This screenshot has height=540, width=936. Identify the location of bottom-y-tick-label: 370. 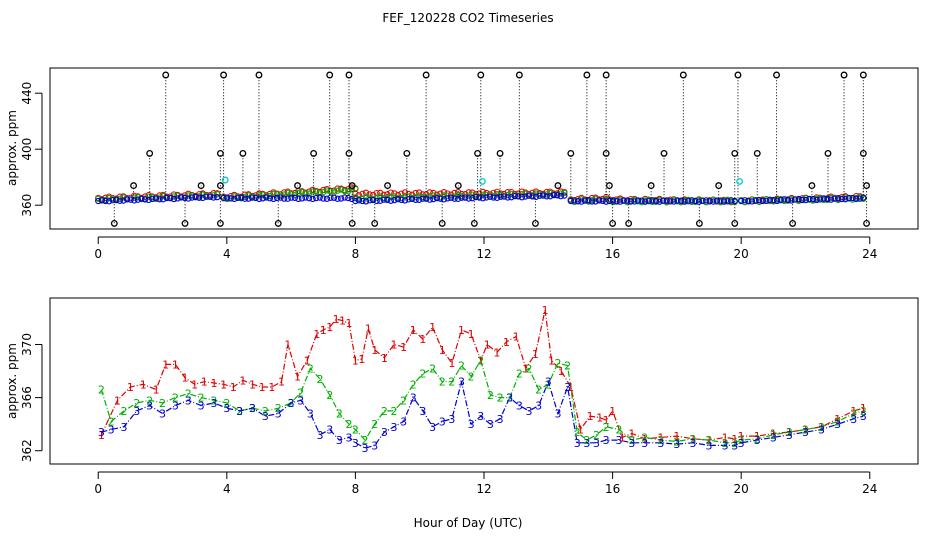
(27, 344).